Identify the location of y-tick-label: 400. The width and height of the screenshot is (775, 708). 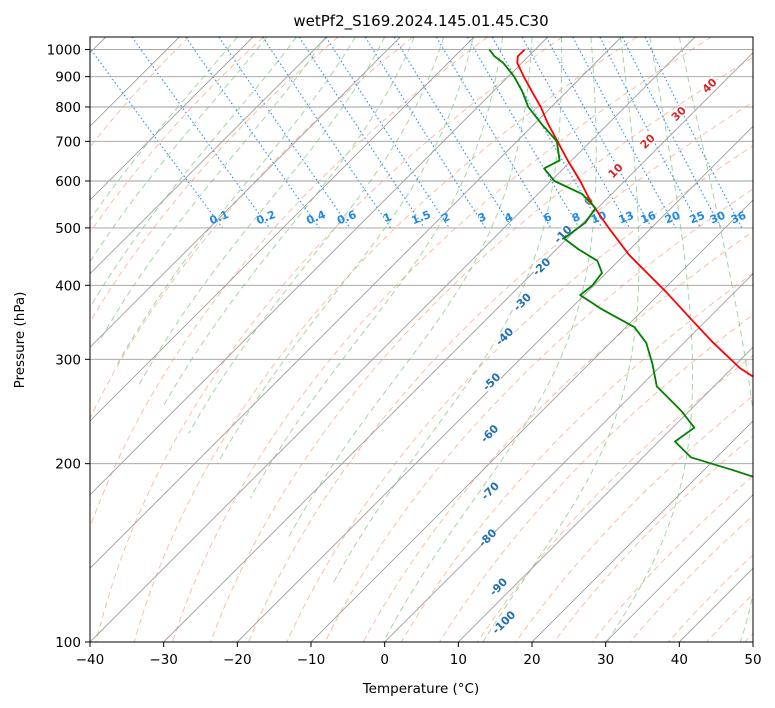
(68, 286).